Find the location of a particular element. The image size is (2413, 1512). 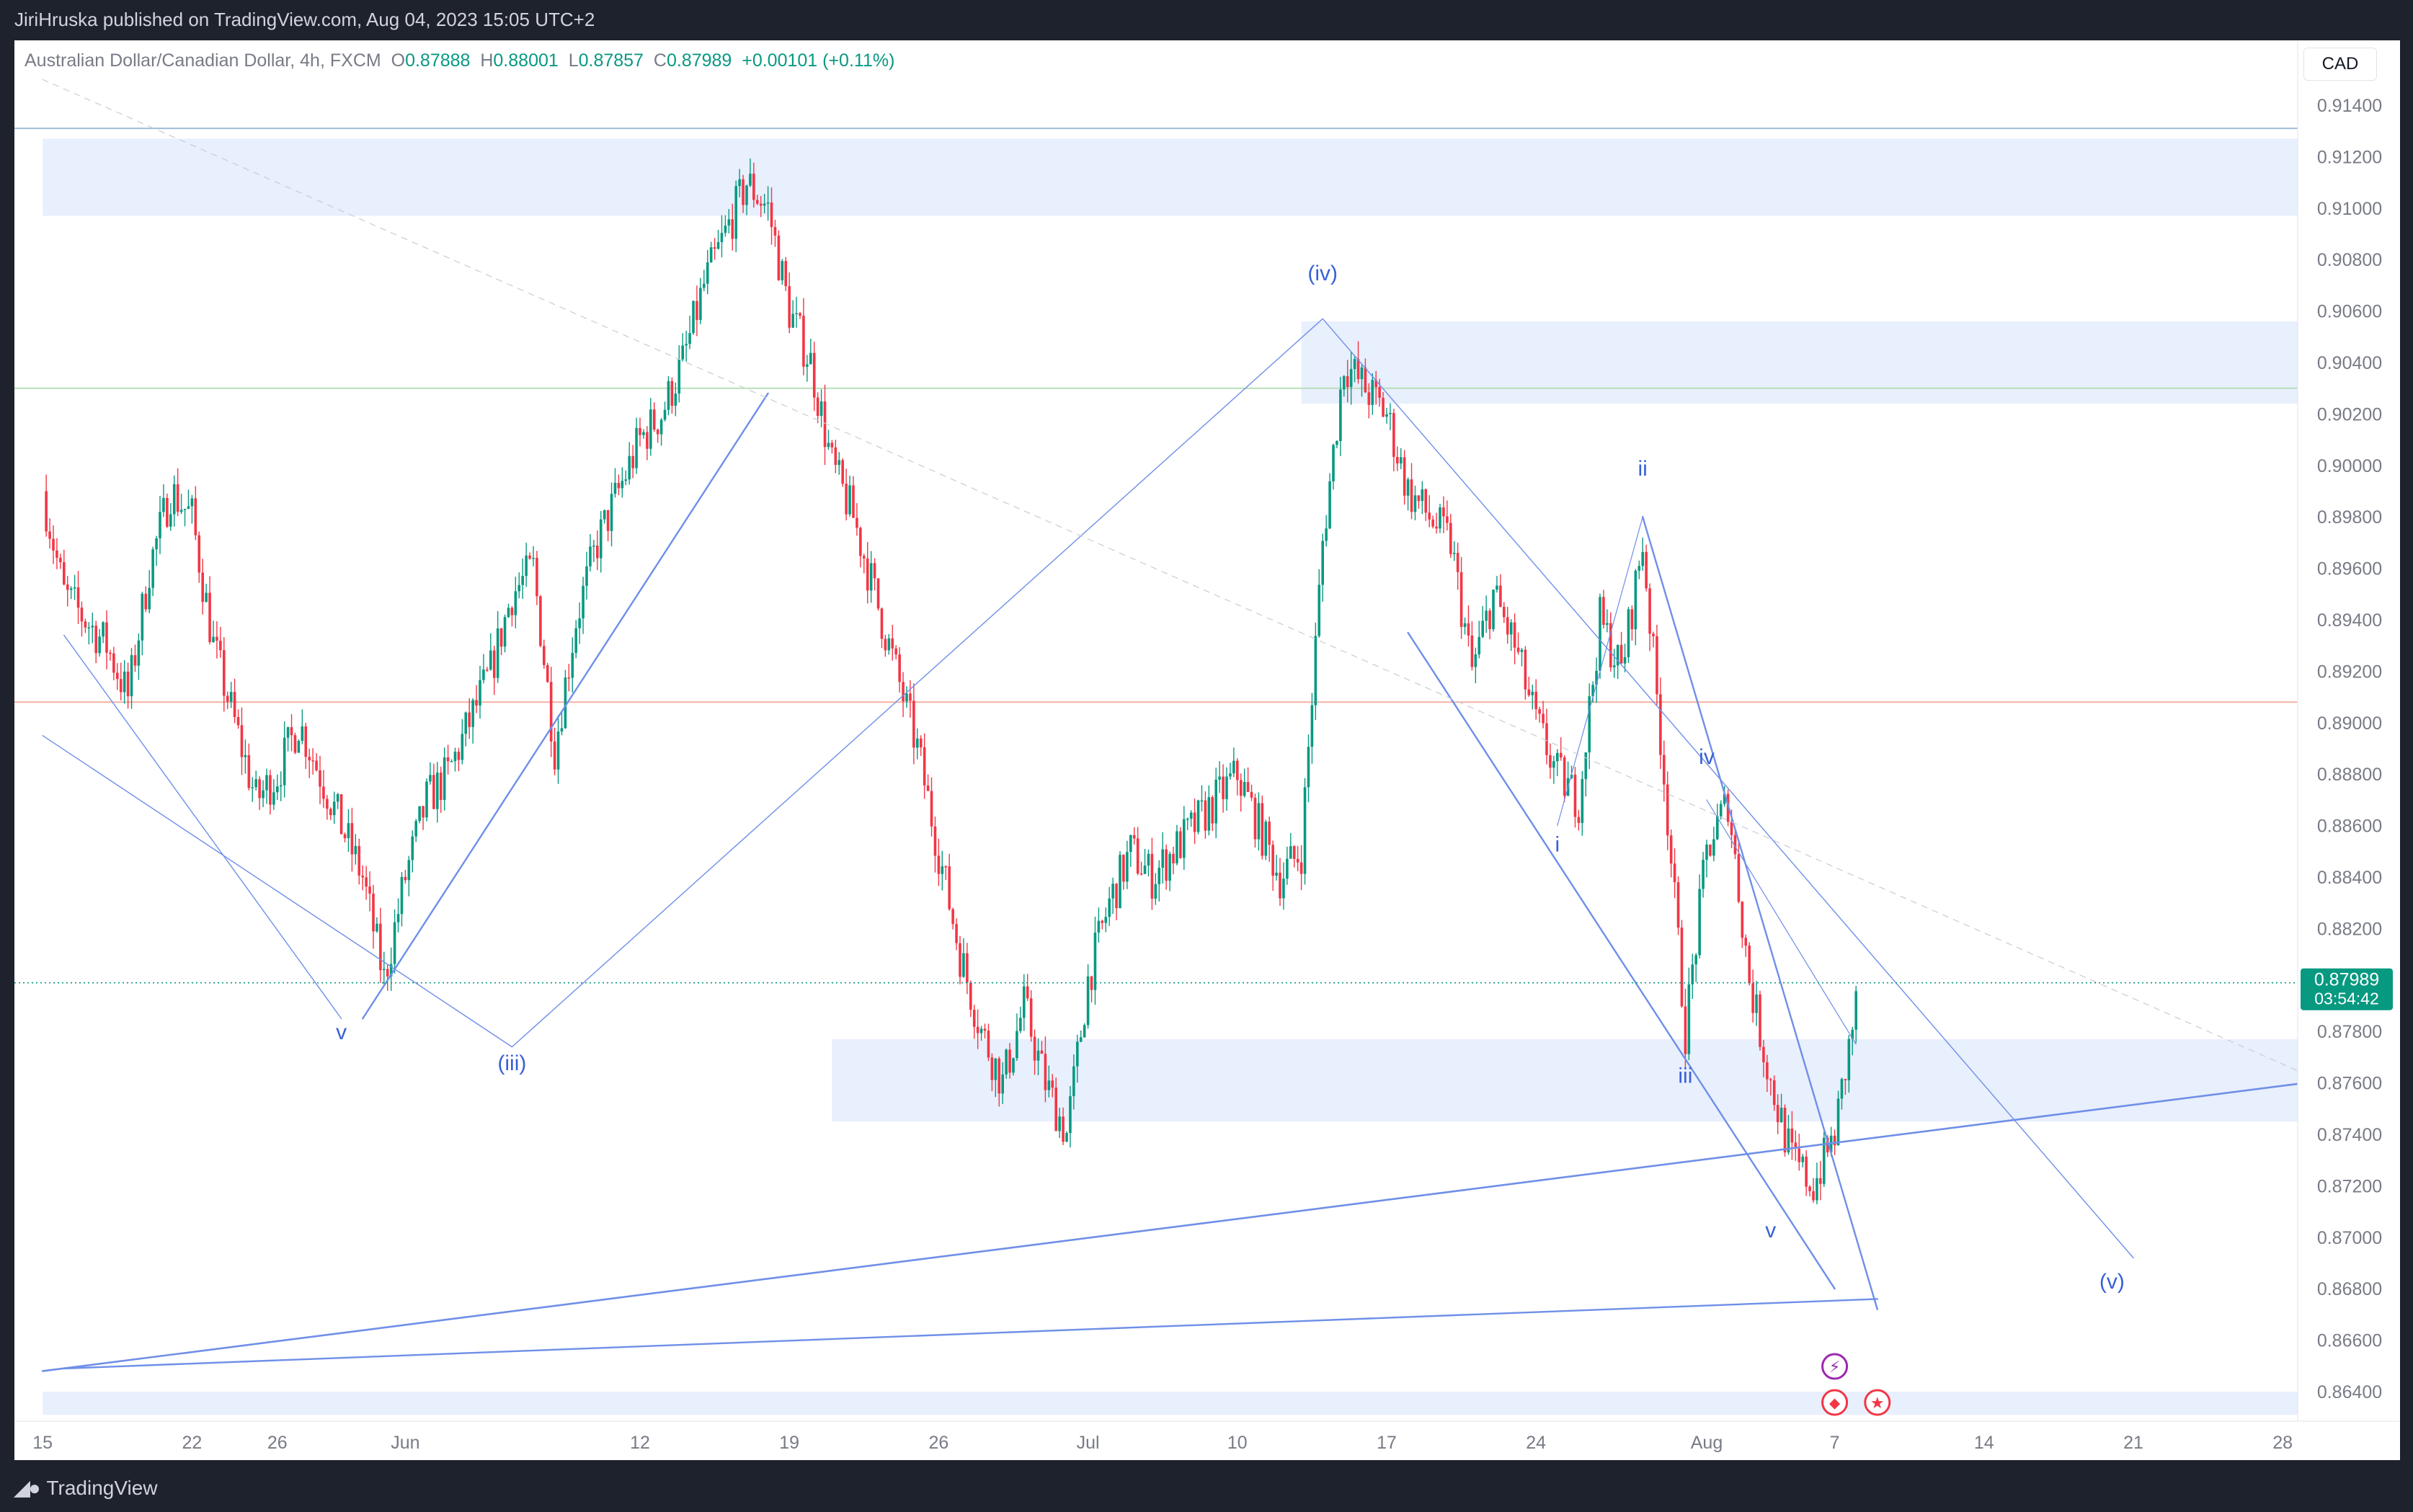

wave-label: v is located at coordinates (1771, 1231).